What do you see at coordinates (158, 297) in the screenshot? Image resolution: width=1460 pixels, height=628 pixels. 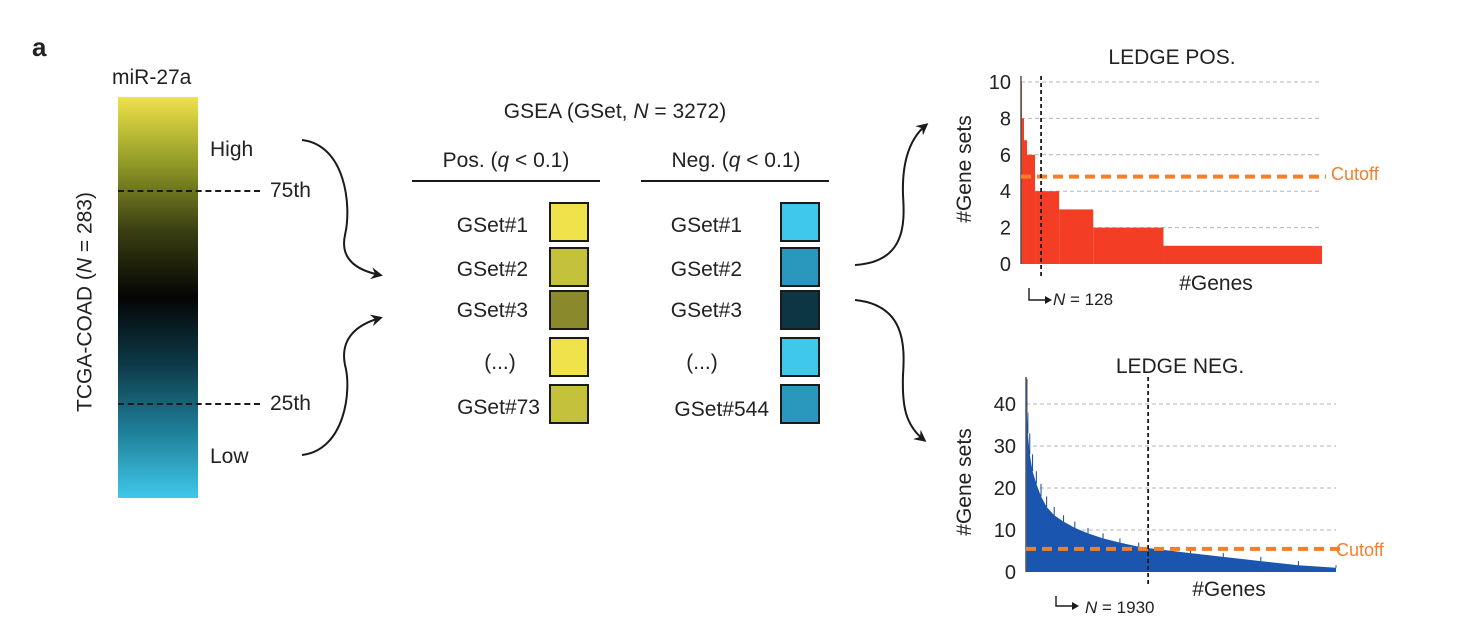 I see `mir27a-expression-heatbar` at bounding box center [158, 297].